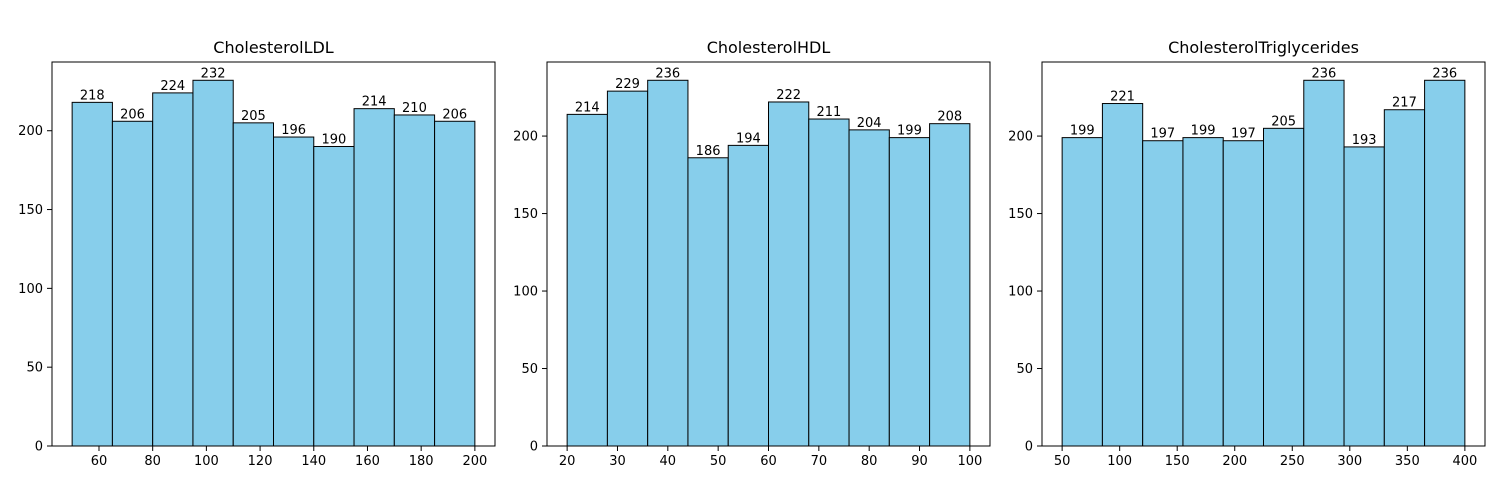 This screenshot has height=500, width=1500. I want to click on x-tick-label: 70, so click(819, 461).